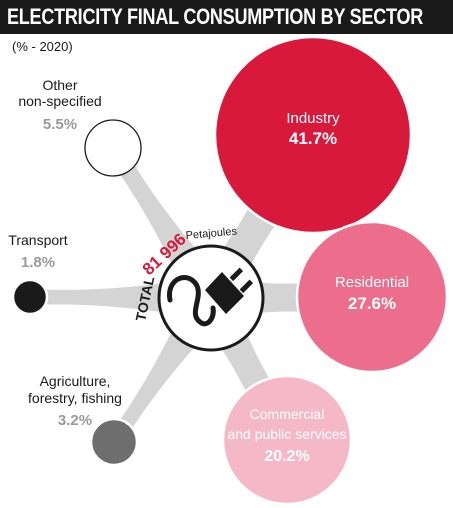 The image size is (453, 508). I want to click on chart-title: ELECTRICITY FINAL CONSUMPTION BY SECTOR, so click(215, 16).